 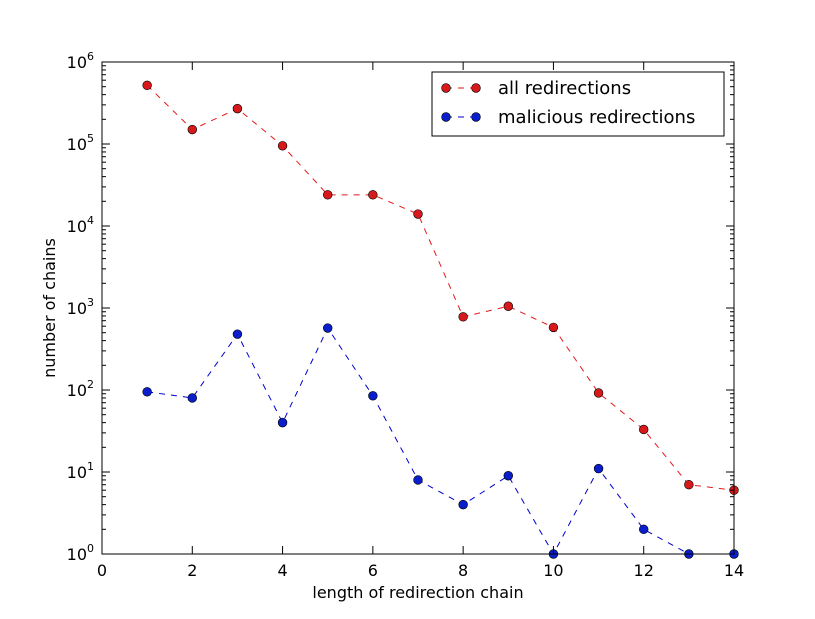 I want to click on y-tick-label: 10⁴, so click(x=80, y=225).